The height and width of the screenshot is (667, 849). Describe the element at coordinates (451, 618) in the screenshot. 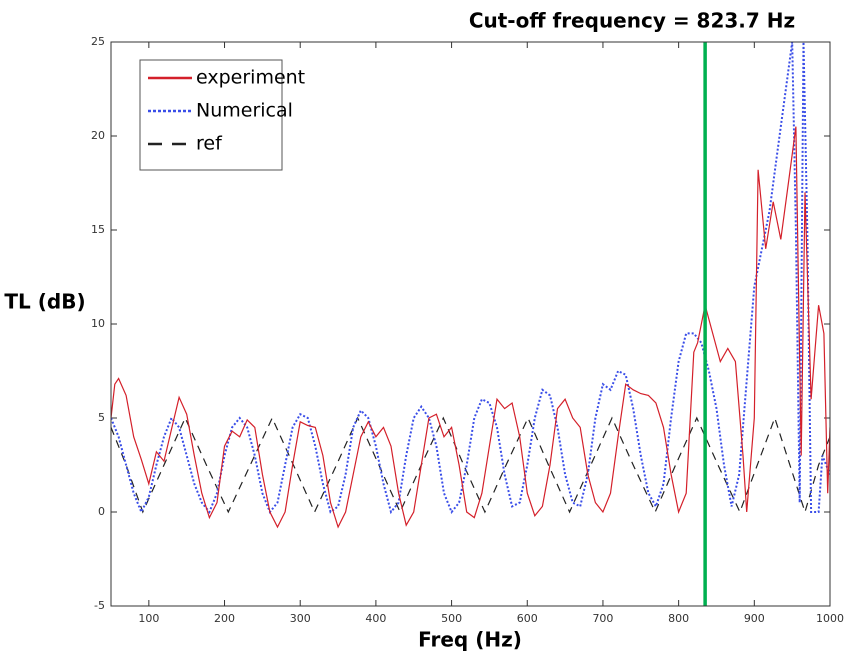

I see `x-tick-label: 500` at that location.